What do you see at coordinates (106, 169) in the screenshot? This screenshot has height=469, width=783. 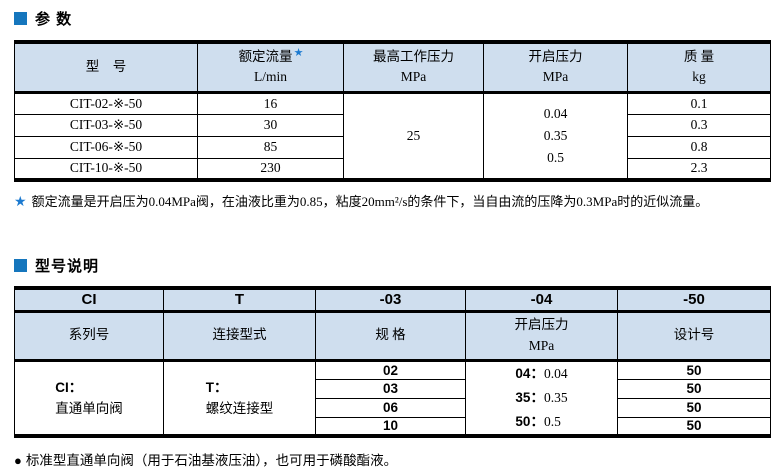 I see `model-cell: CIT-10-※-50` at bounding box center [106, 169].